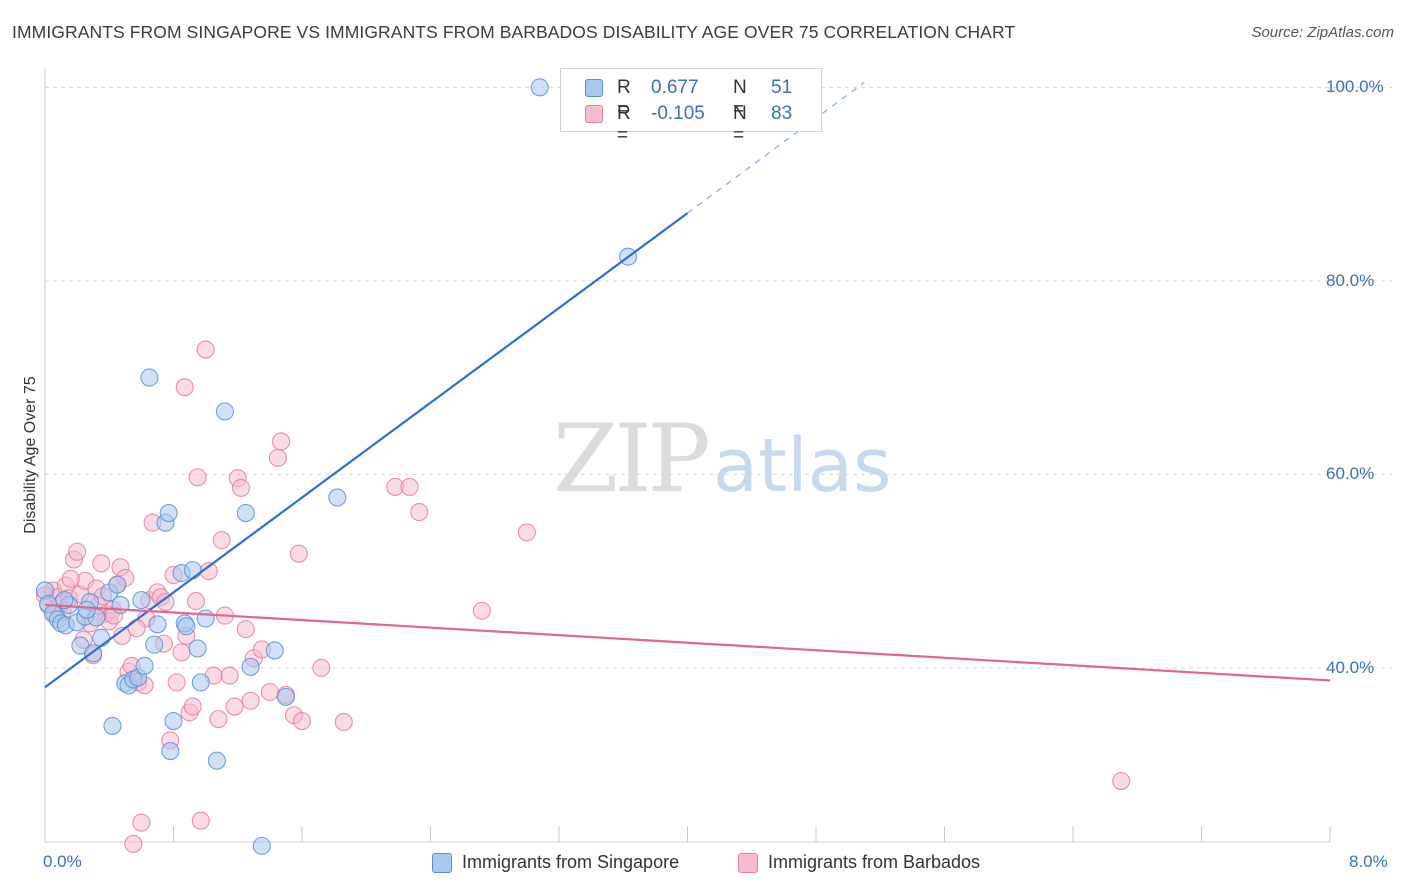 This screenshot has height=892, width=1406. What do you see at coordinates (594, 114) in the screenshot?
I see `legend-swatch-barbados` at bounding box center [594, 114].